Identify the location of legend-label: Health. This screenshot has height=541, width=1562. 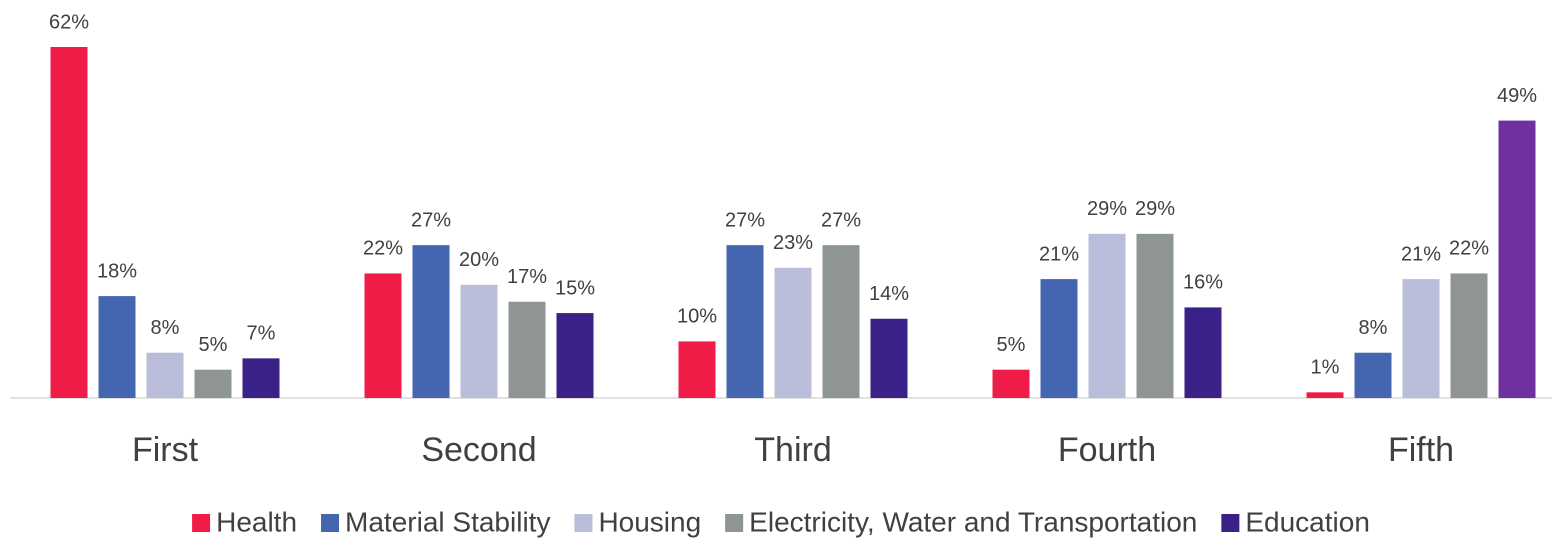
(256, 521).